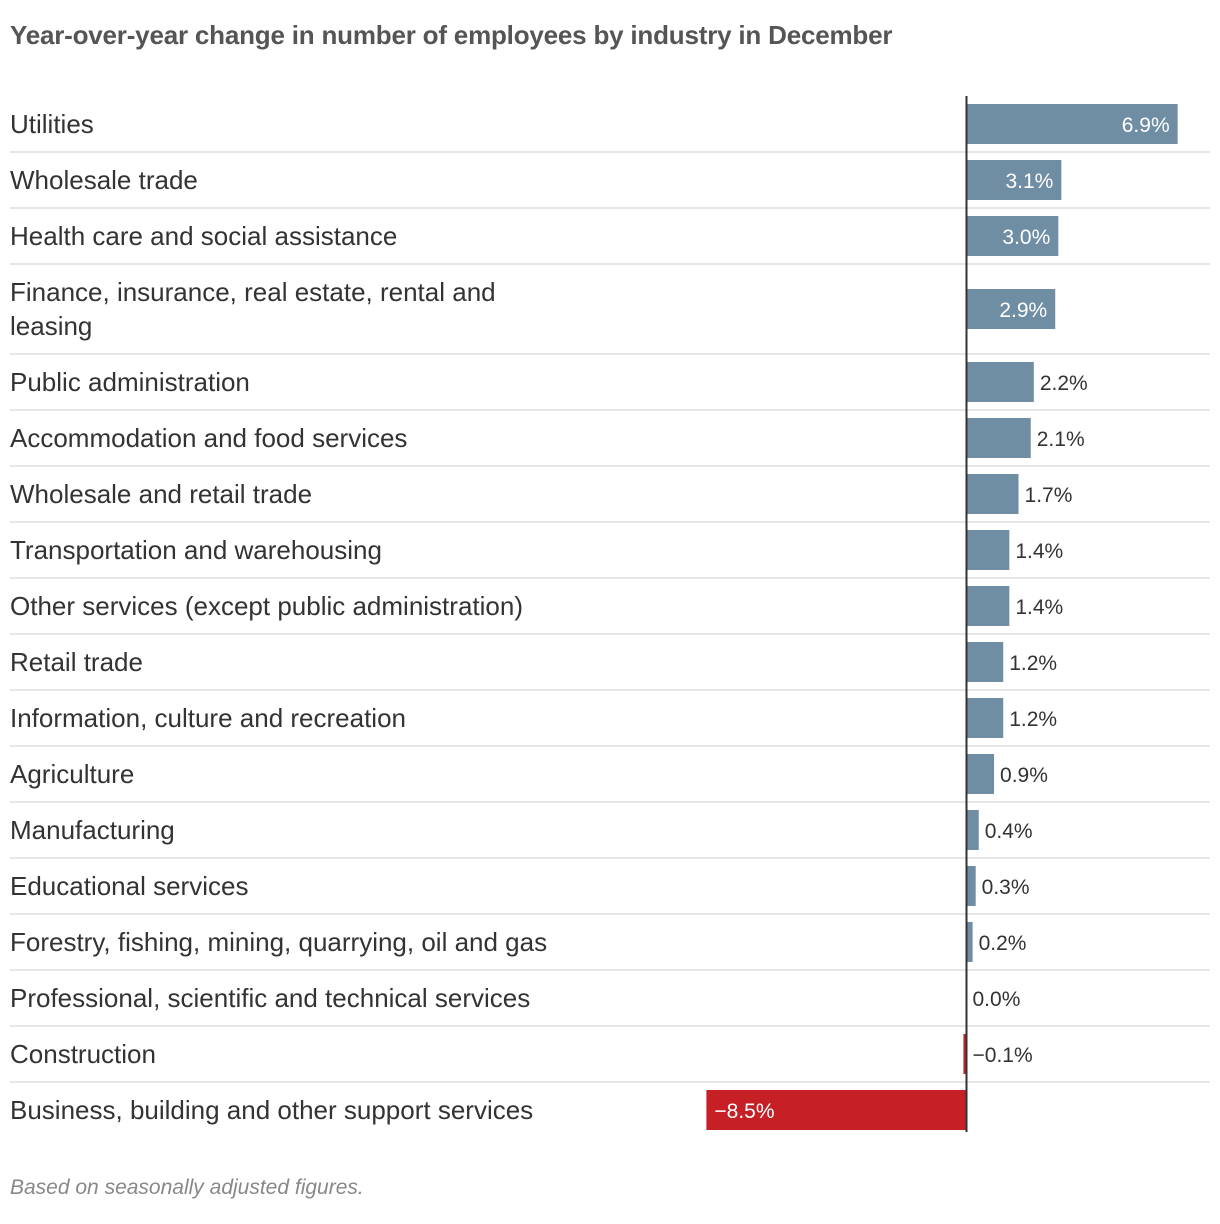 Image resolution: width=1220 pixels, height=1224 pixels. What do you see at coordinates (161, 494) in the screenshot?
I see `category-label: Wholesale and retail trade` at bounding box center [161, 494].